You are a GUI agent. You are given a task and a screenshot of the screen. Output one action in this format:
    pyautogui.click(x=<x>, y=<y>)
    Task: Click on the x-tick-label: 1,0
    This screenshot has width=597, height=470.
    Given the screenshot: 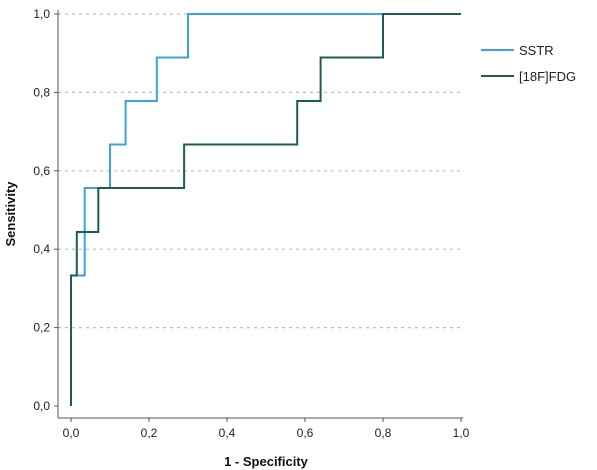 What is the action you would take?
    pyautogui.click(x=461, y=433)
    